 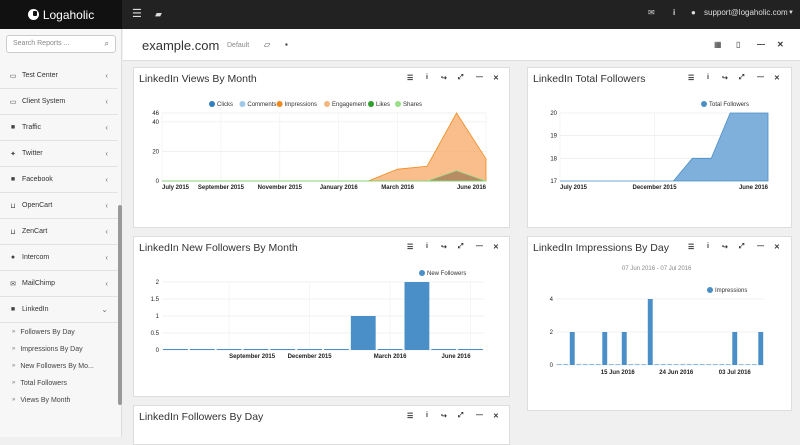 What do you see at coordinates (446, 274) in the screenshot?
I see `legend-label: New Followers` at bounding box center [446, 274].